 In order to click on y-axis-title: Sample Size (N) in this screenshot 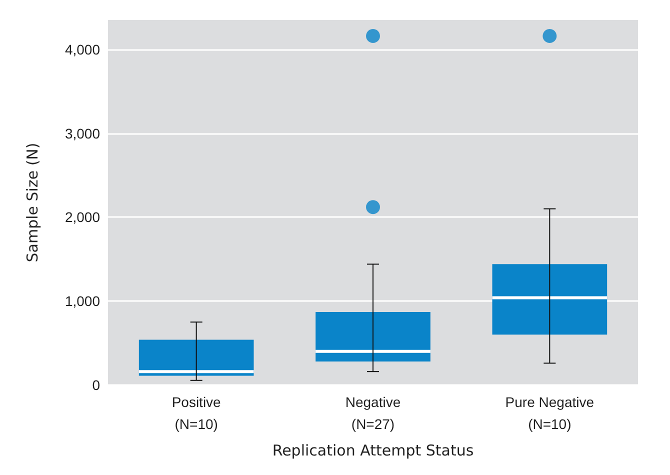, I will do `click(33, 202)`.